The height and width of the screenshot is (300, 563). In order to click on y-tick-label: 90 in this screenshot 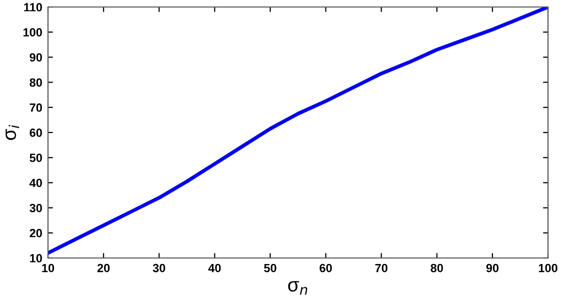, I will do `click(36, 57)`.